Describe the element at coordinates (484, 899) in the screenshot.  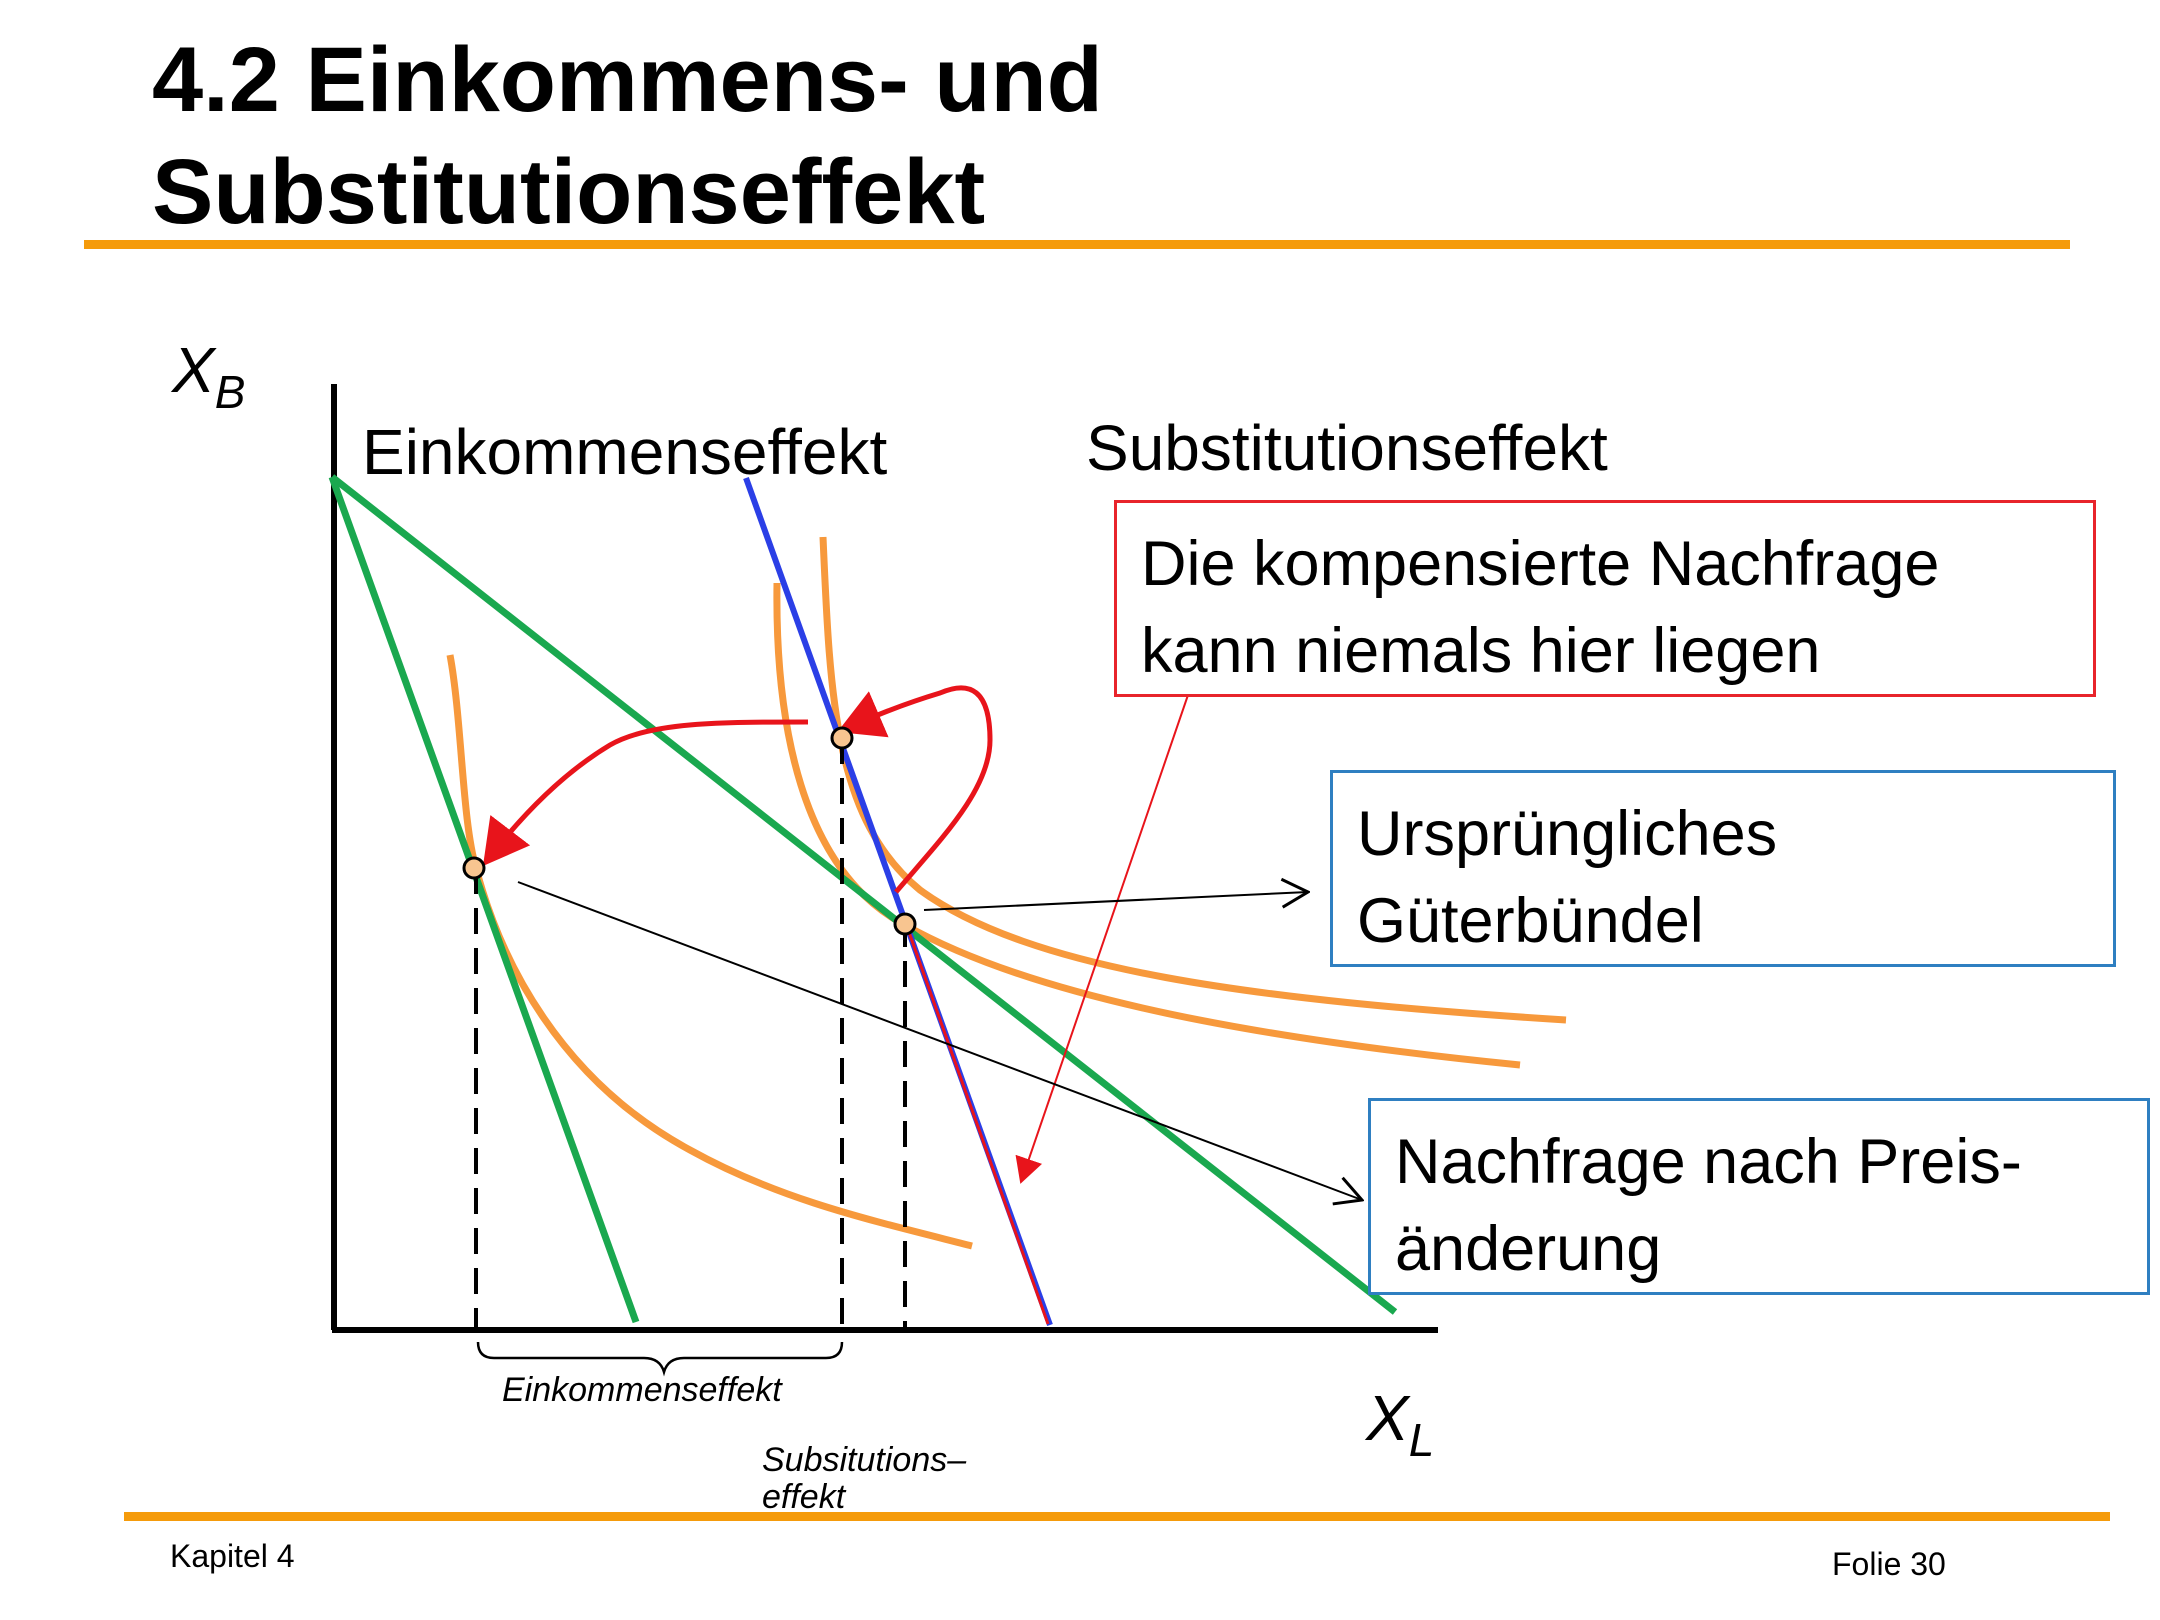
I see `budget-line-after-price-change` at that location.